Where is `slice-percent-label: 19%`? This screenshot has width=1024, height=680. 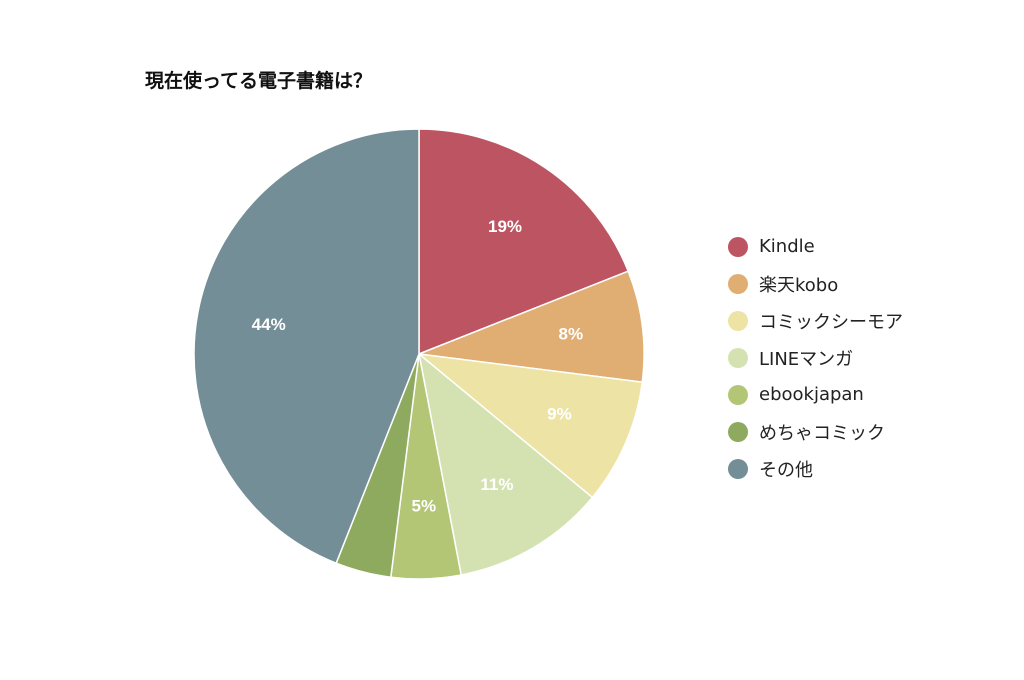
slice-percent-label: 19% is located at coordinates (505, 226).